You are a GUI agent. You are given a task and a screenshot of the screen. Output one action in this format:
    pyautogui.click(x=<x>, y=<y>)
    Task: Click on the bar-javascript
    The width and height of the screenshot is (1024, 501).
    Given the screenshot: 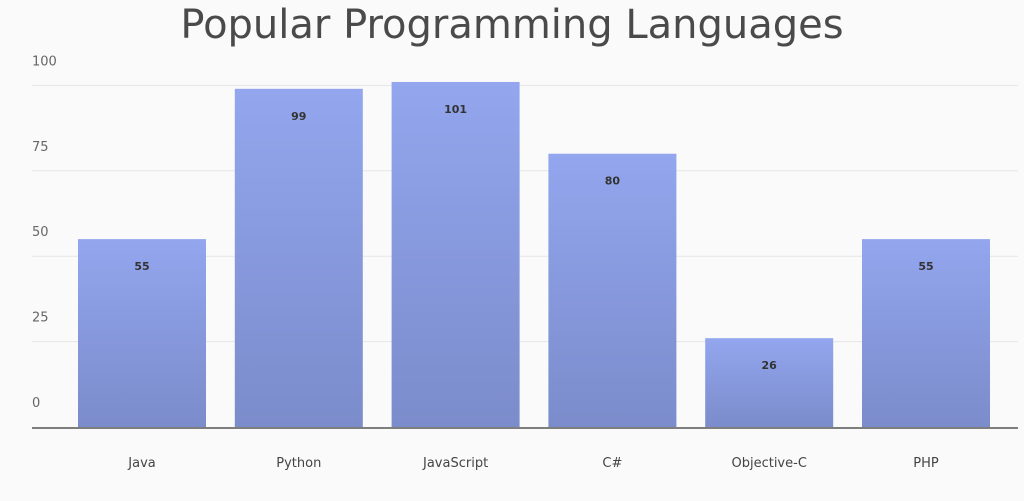 What is the action you would take?
    pyautogui.click(x=455, y=254)
    